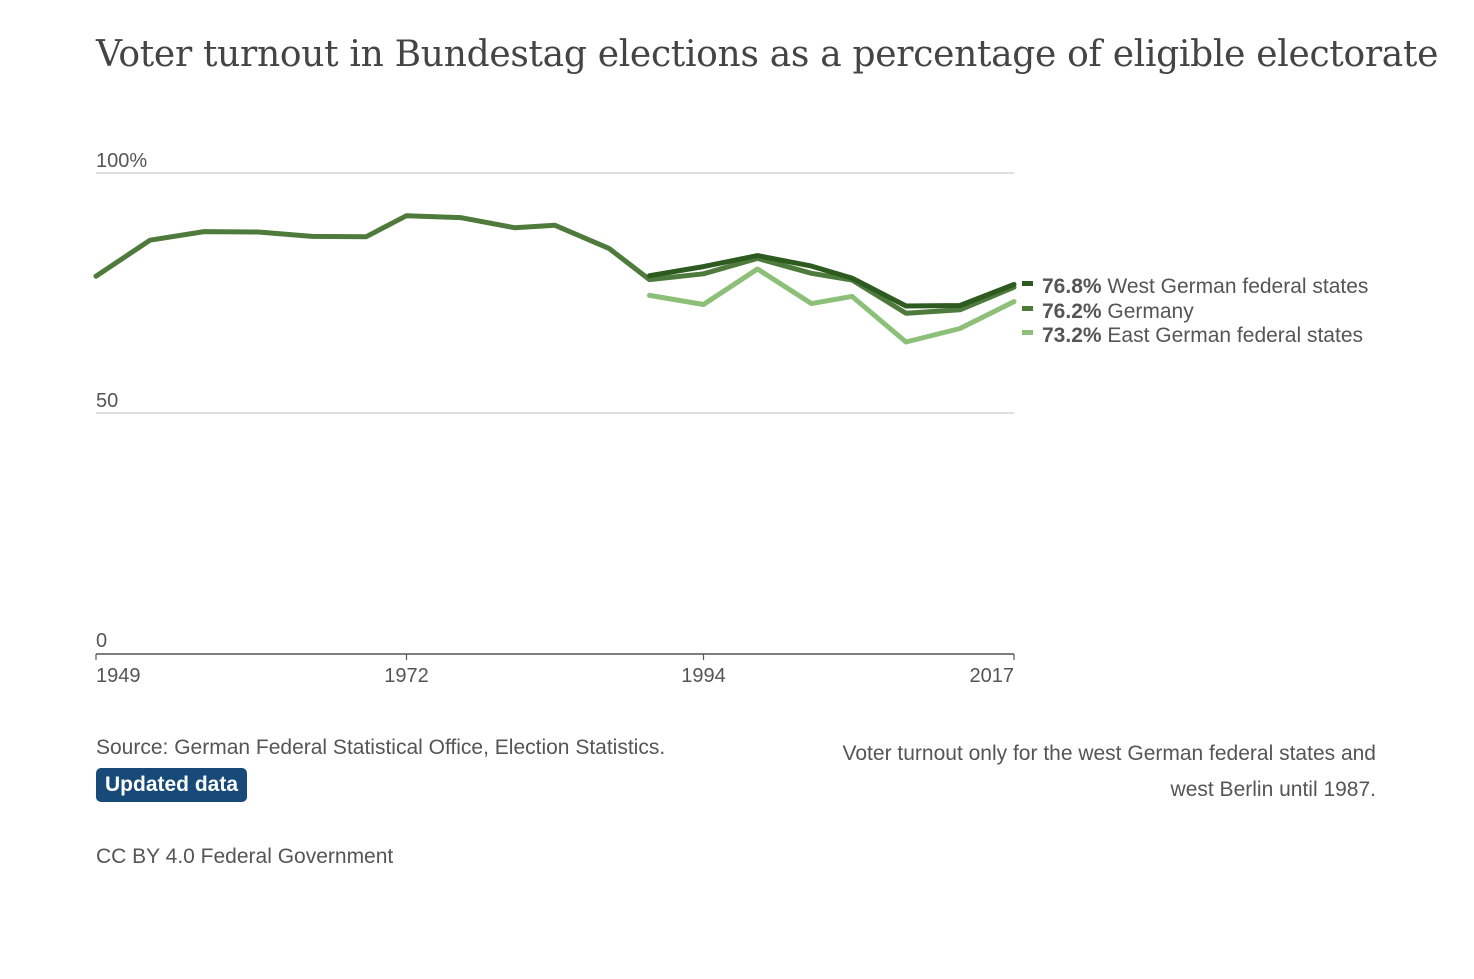  I want to click on series-end-label-east: 73.2% East German federal states, so click(1202, 335).